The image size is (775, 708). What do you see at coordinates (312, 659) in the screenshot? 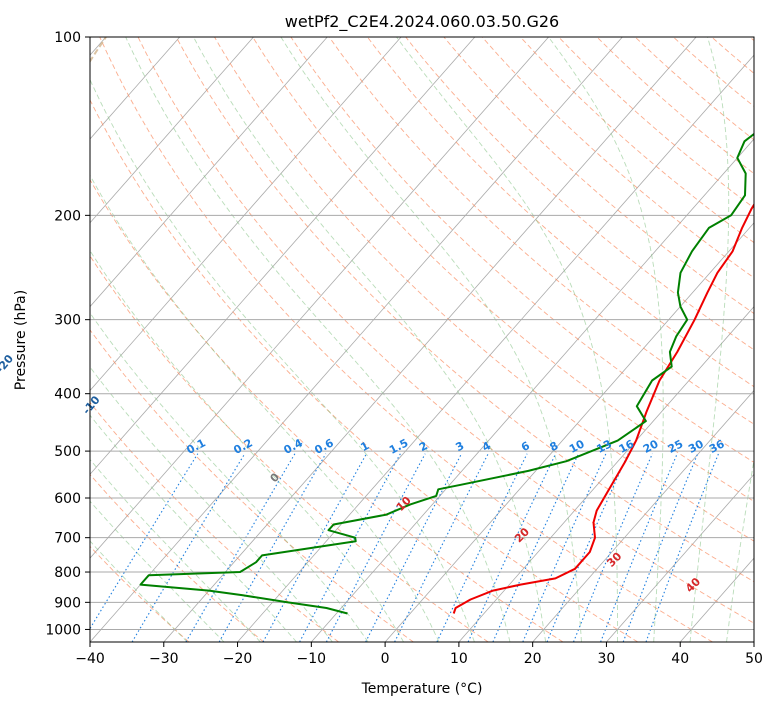
I see `x-tick-label: −10` at bounding box center [312, 659].